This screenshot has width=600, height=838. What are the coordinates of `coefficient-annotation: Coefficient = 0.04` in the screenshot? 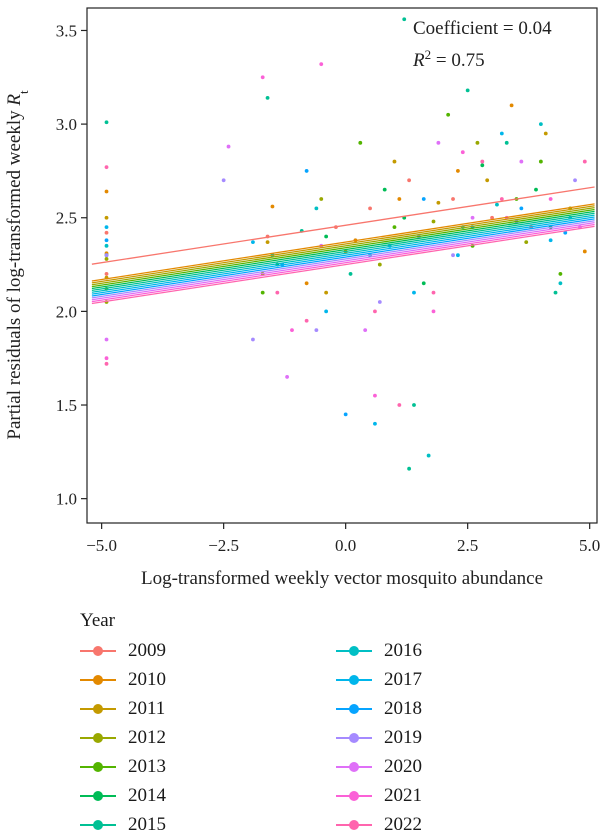 It's located at (482, 28).